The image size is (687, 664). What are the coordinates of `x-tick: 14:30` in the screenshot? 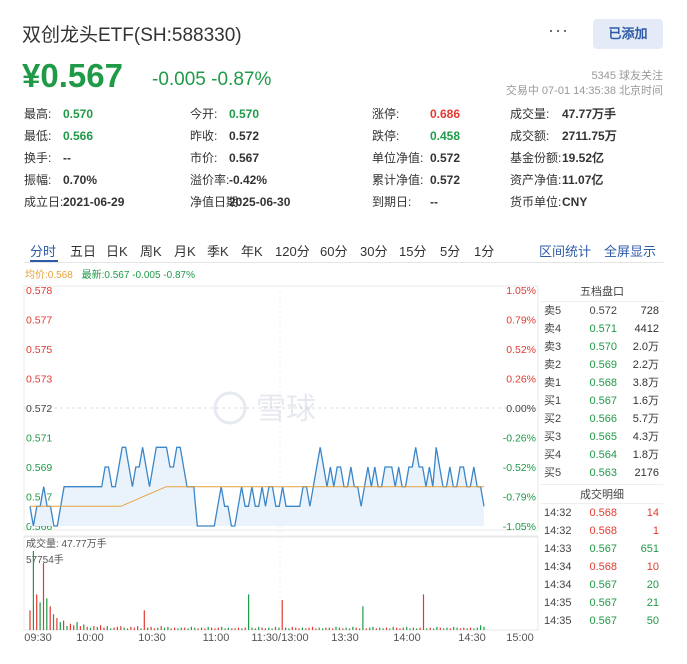 It's located at (472, 638).